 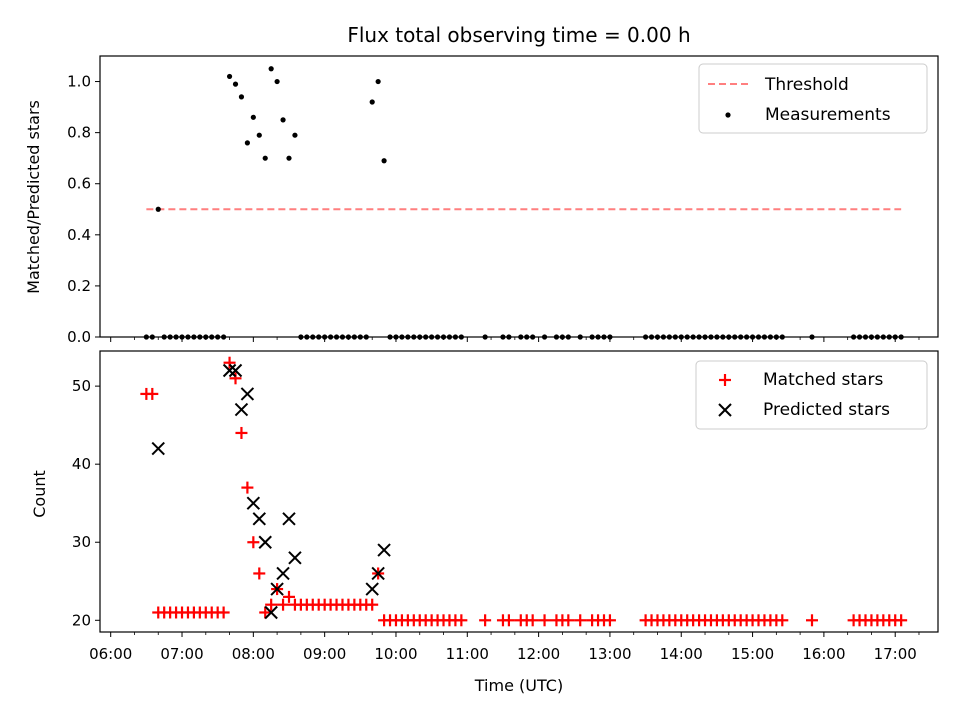 What do you see at coordinates (33, 197) in the screenshot?
I see `top-y-axis-label: Matched/Predicted stars` at bounding box center [33, 197].